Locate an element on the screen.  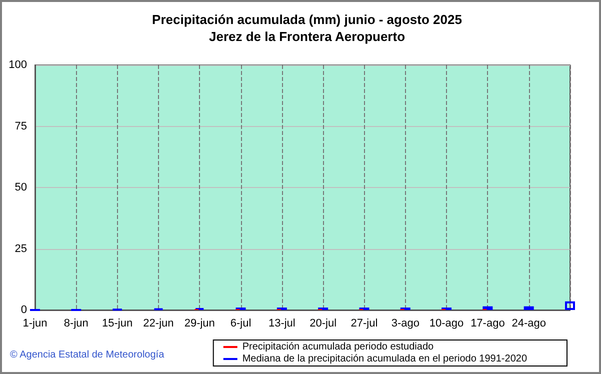
y-tick-label: 50 is located at coordinates (20, 188).